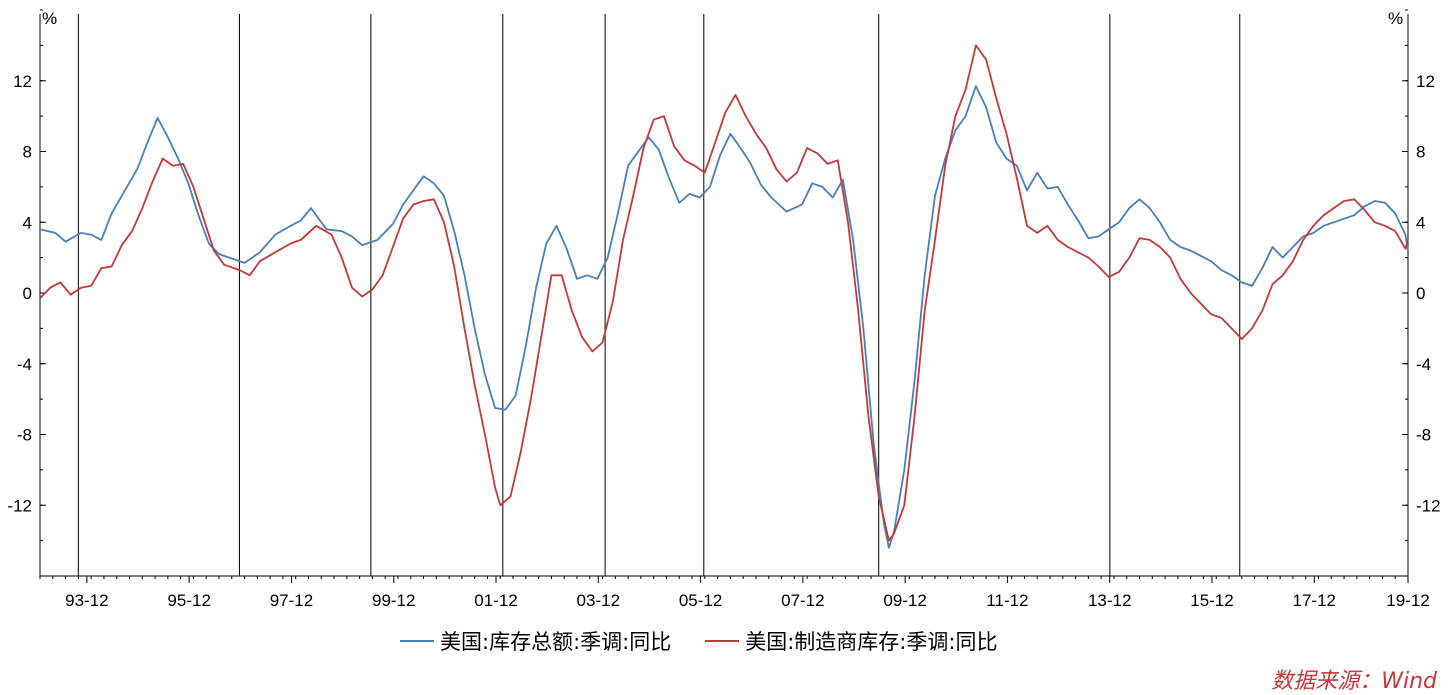 The width and height of the screenshot is (1451, 695). I want to click on x-tick-label: 93-12, so click(86, 600).